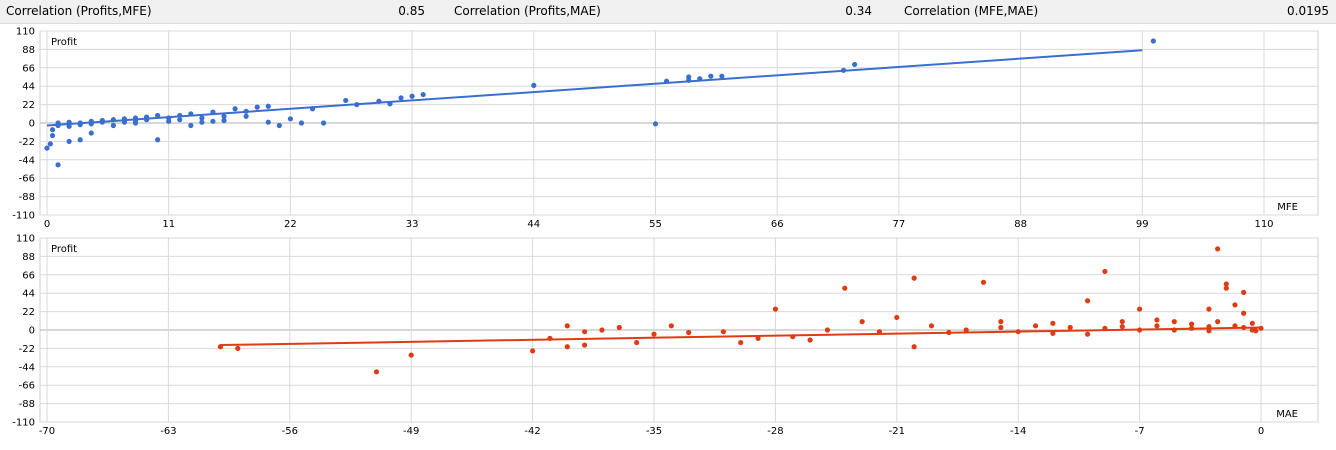  What do you see at coordinates (532, 431) in the screenshot?
I see `x-tick-label: -42` at bounding box center [532, 431].